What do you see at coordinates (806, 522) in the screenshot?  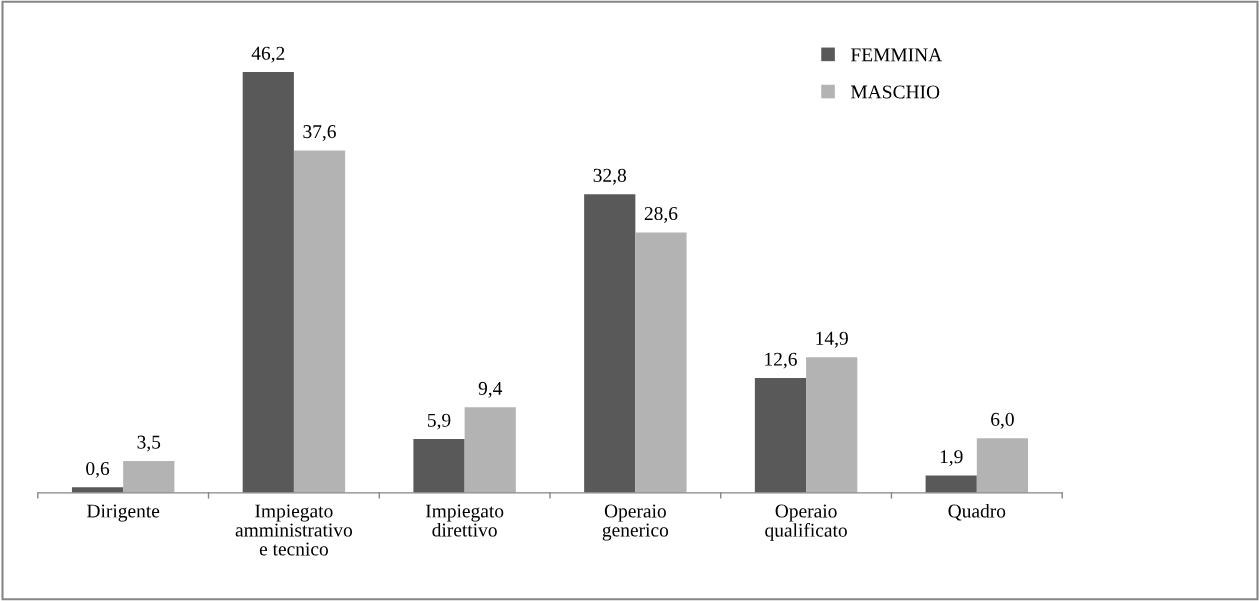 I see `x-tick-label: Operaio qualificato` at bounding box center [806, 522].